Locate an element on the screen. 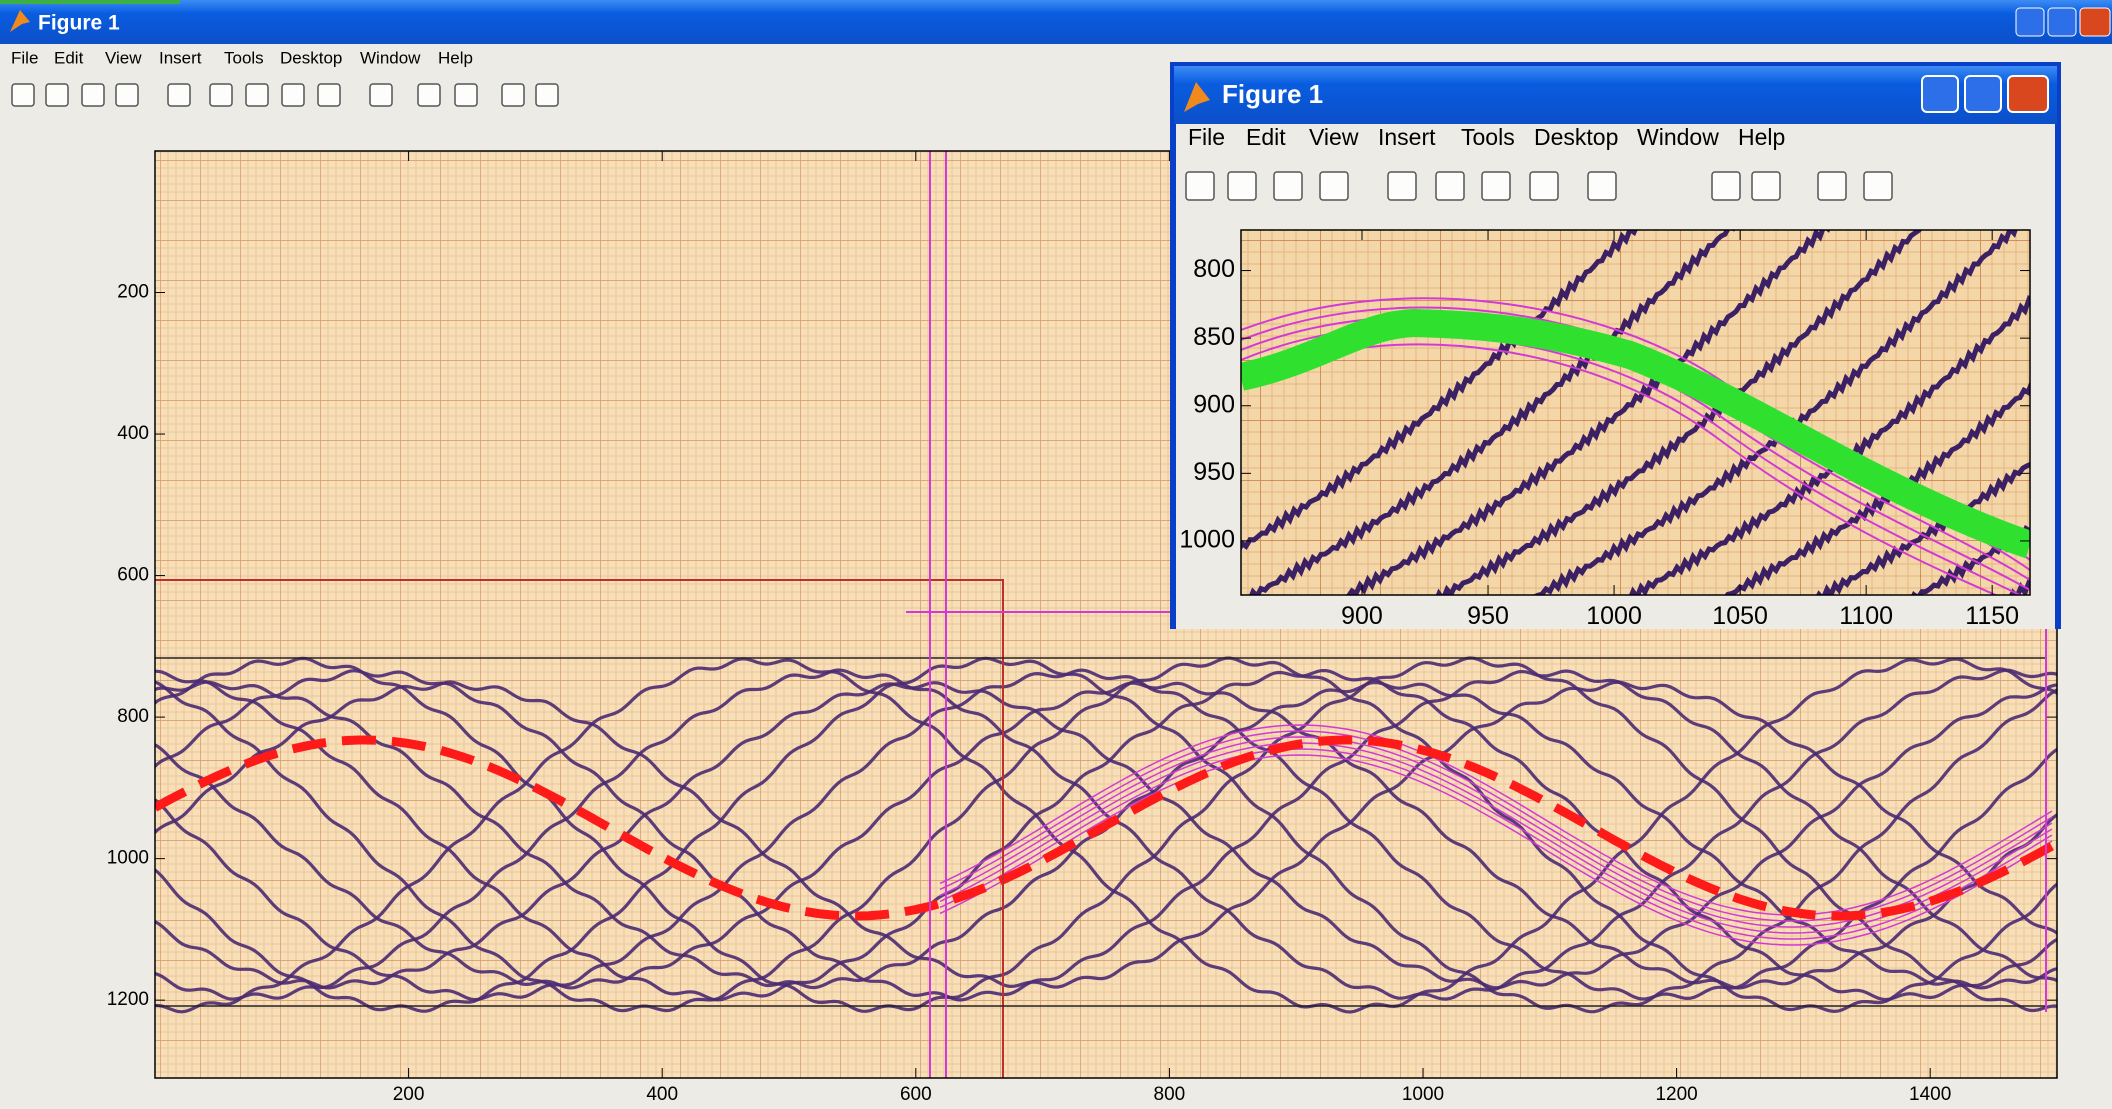  minimize-button is located at coordinates (2030, 22).